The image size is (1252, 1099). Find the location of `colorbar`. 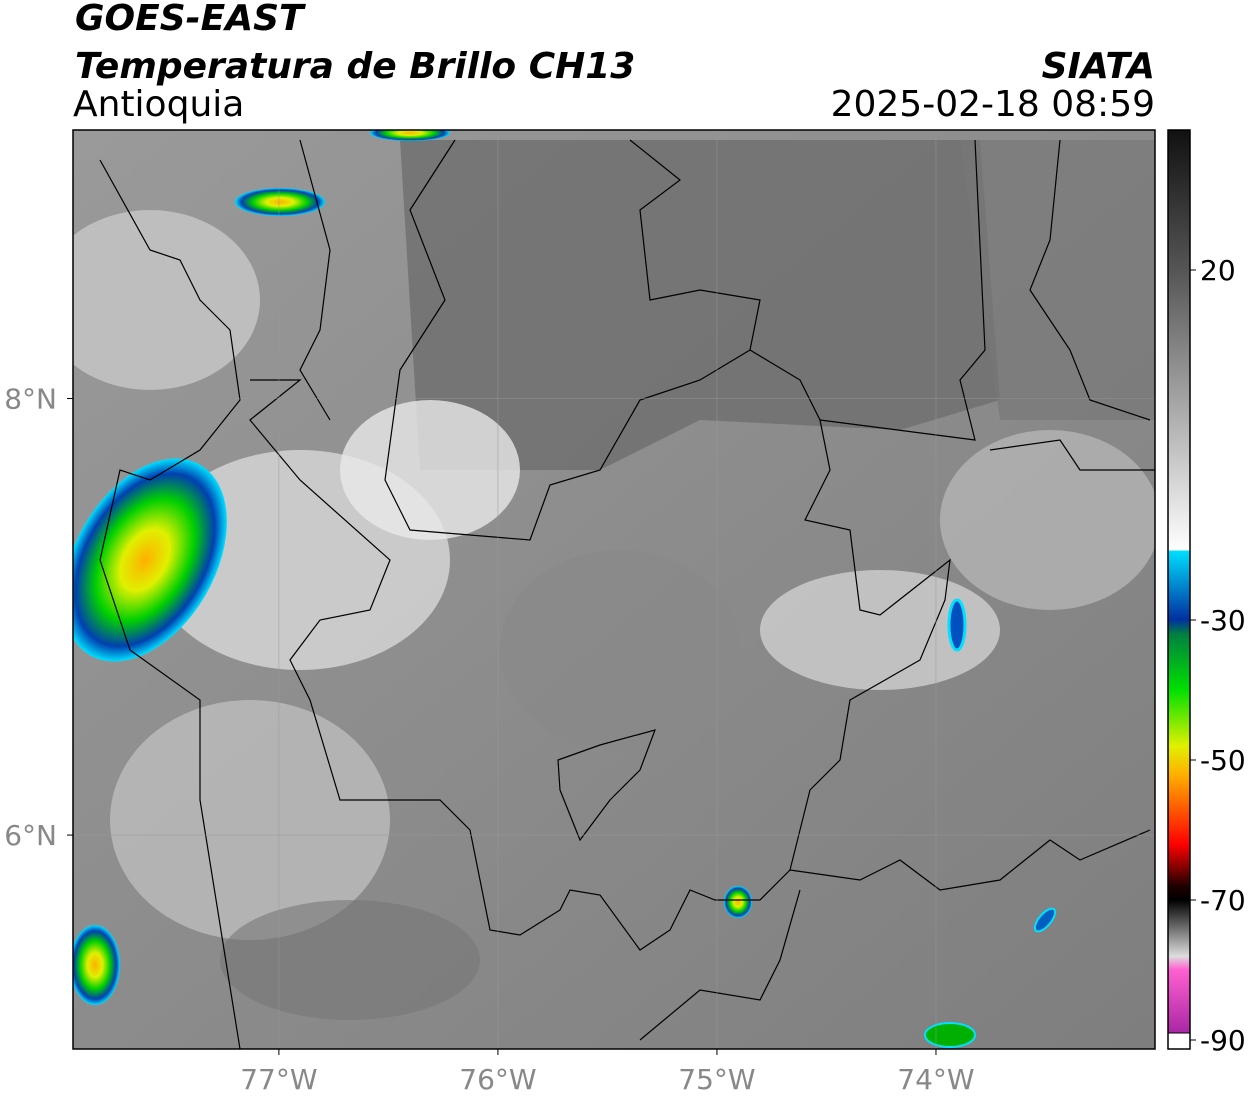

colorbar is located at coordinates (1179, 585).